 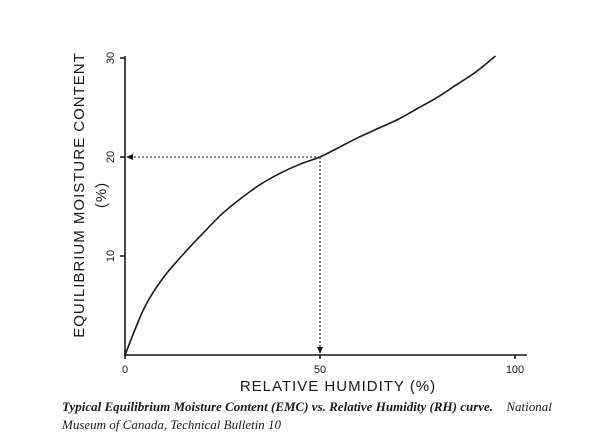 I want to click on x-axis-label: RELATIVE HUMIDITY (%), so click(x=338, y=386).